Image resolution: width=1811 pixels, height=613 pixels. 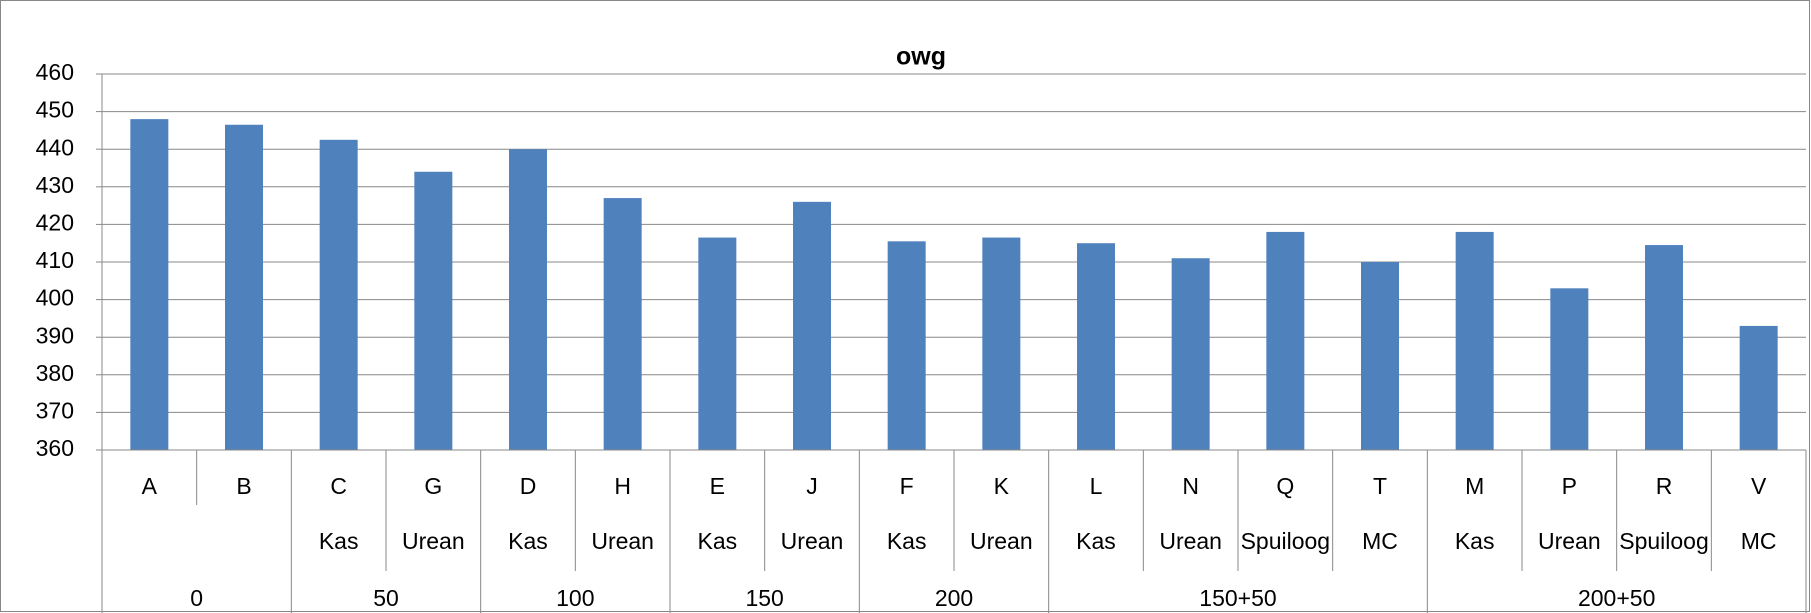 I want to click on x-tick-label: B, so click(x=243, y=486).